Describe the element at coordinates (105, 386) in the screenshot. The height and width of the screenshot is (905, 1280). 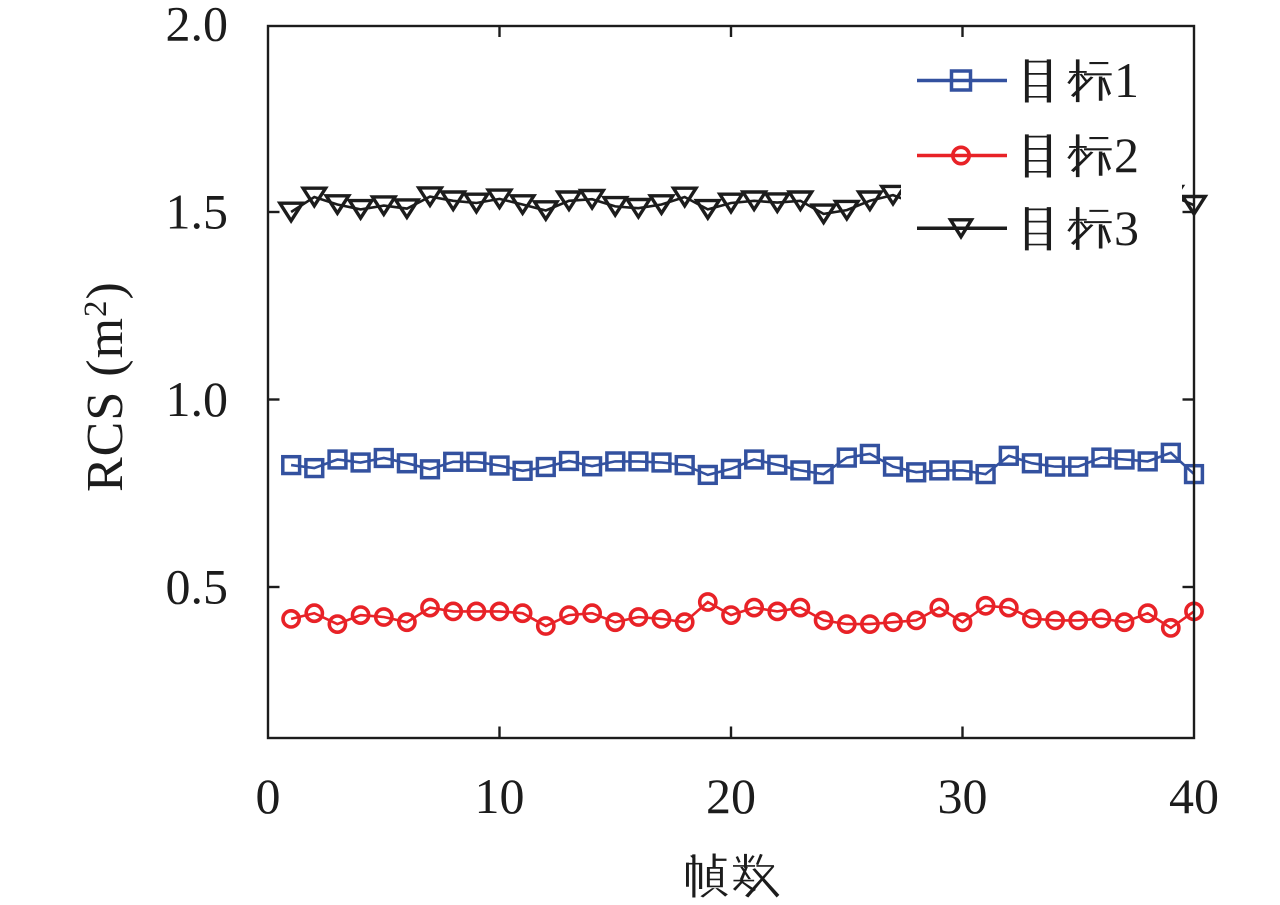
I see `svg-text: RCS (m2)` at that location.